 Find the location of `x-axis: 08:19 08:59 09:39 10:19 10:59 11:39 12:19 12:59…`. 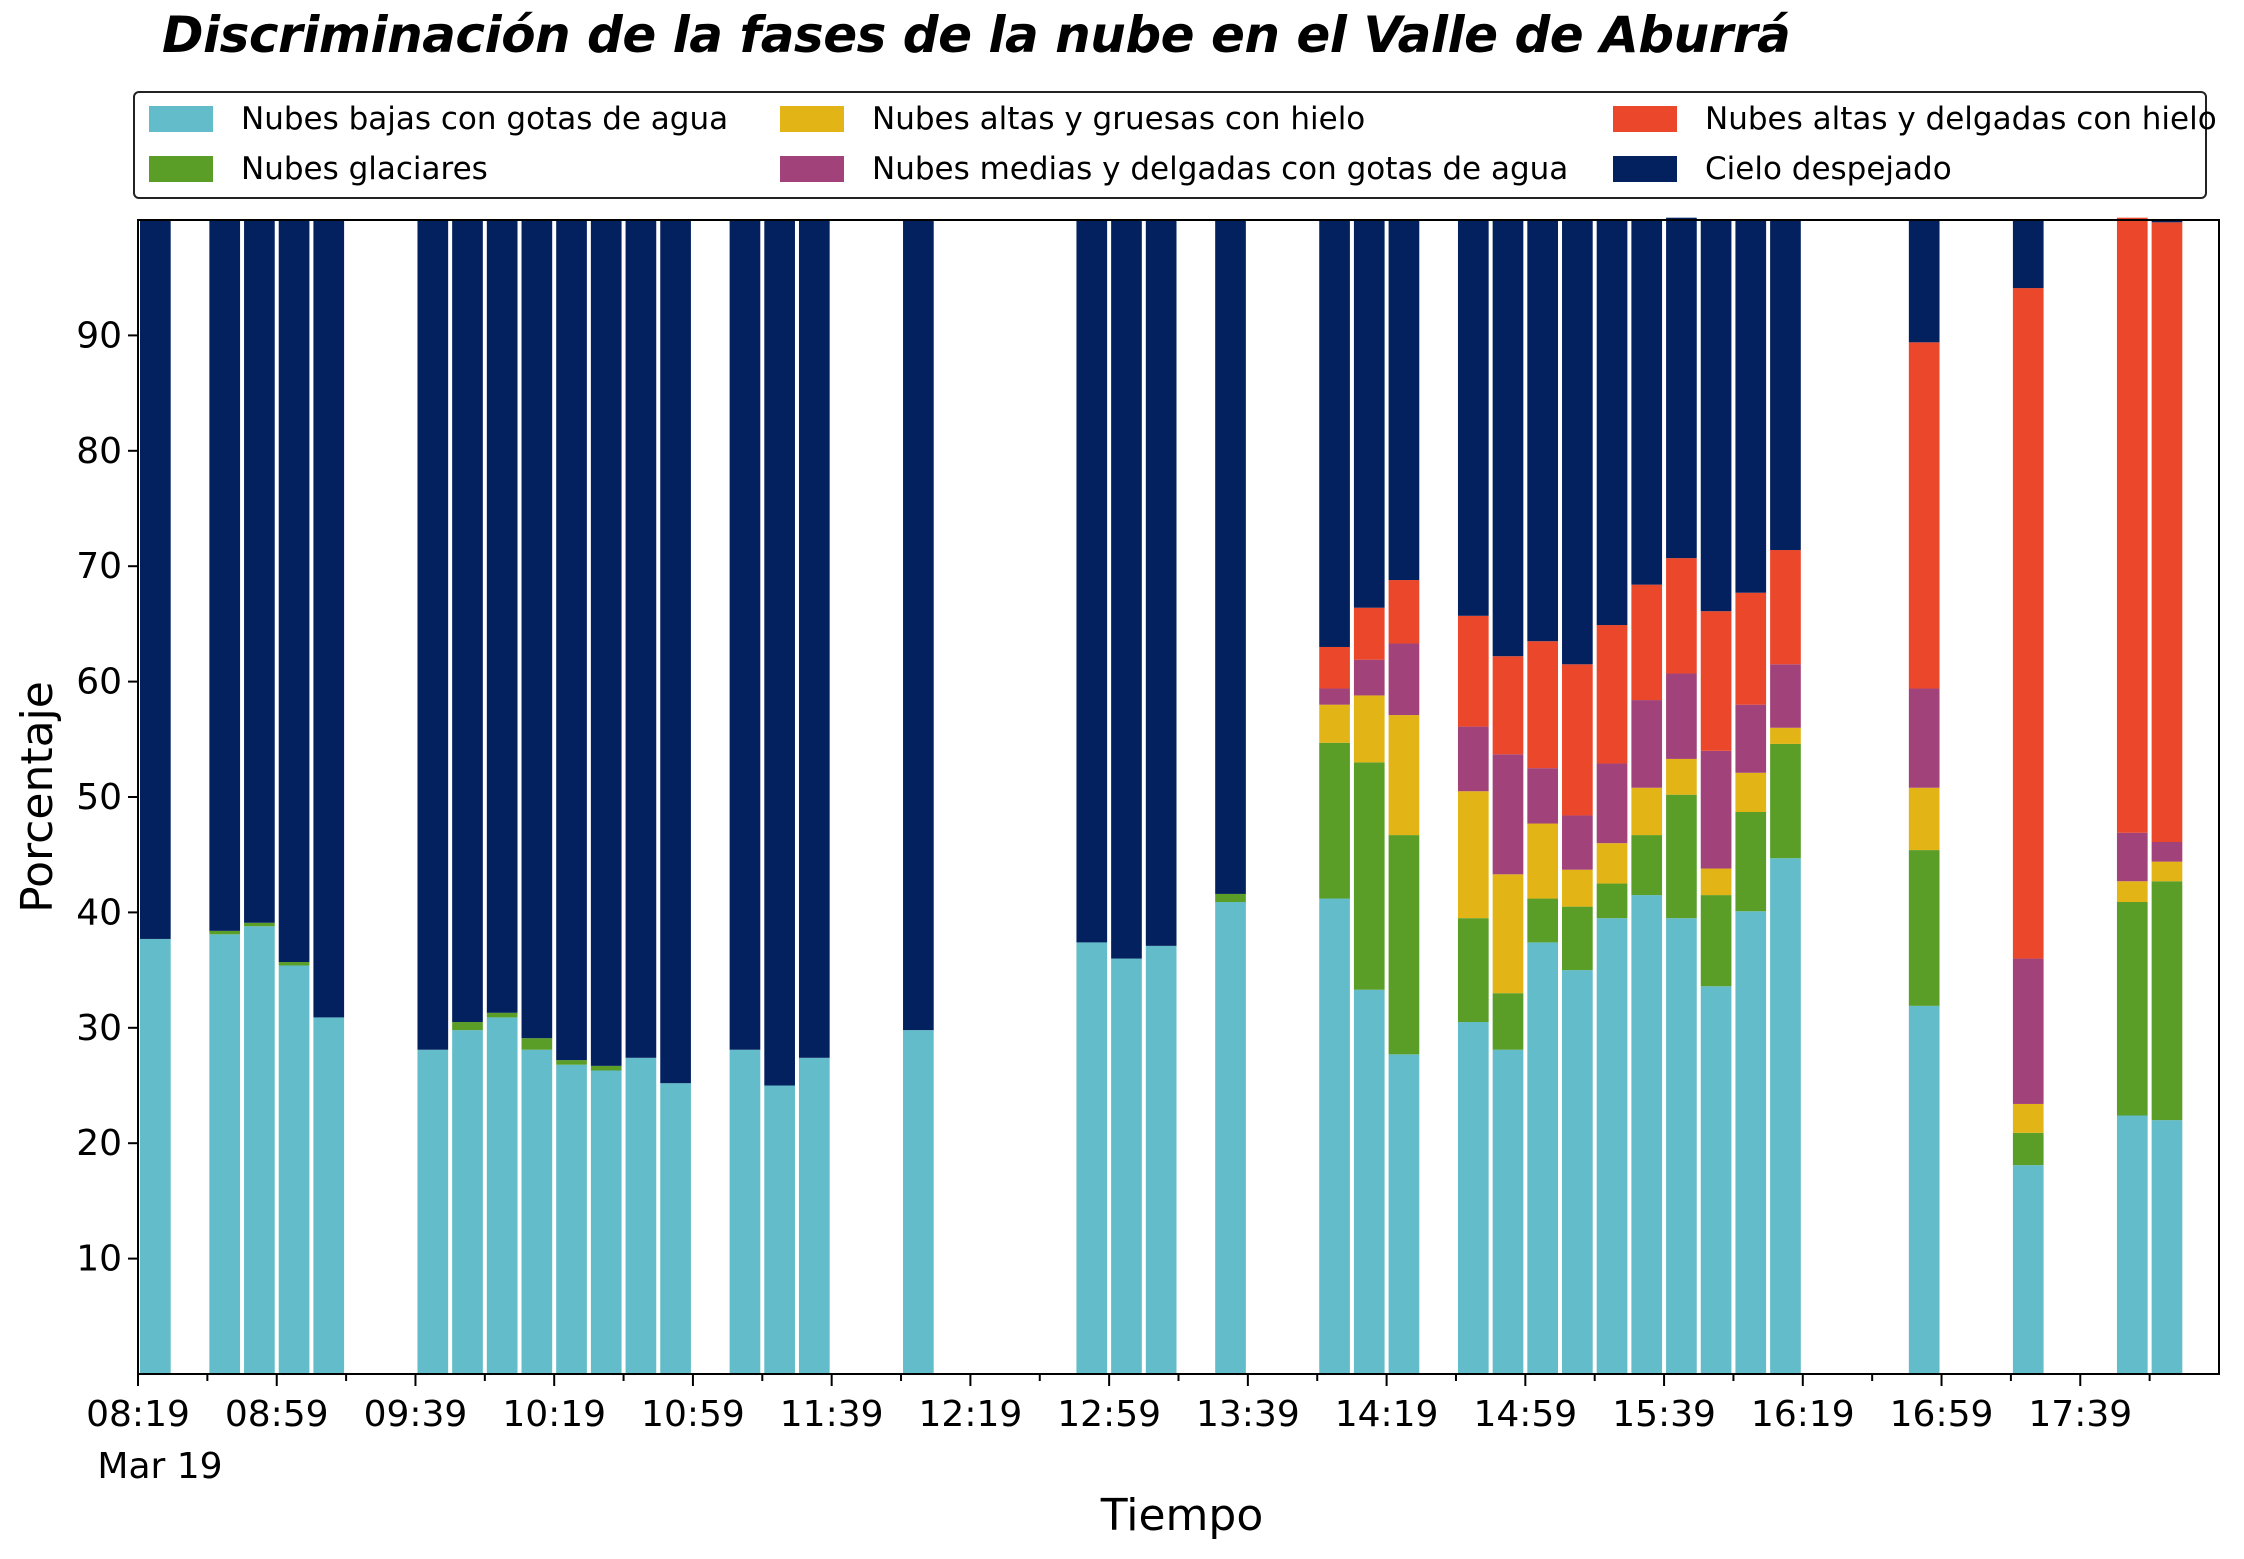

x-axis: 08:19 08:59 09:39 10:19 10:59 11:39 12:19 12:59… is located at coordinates (1118, 1430).